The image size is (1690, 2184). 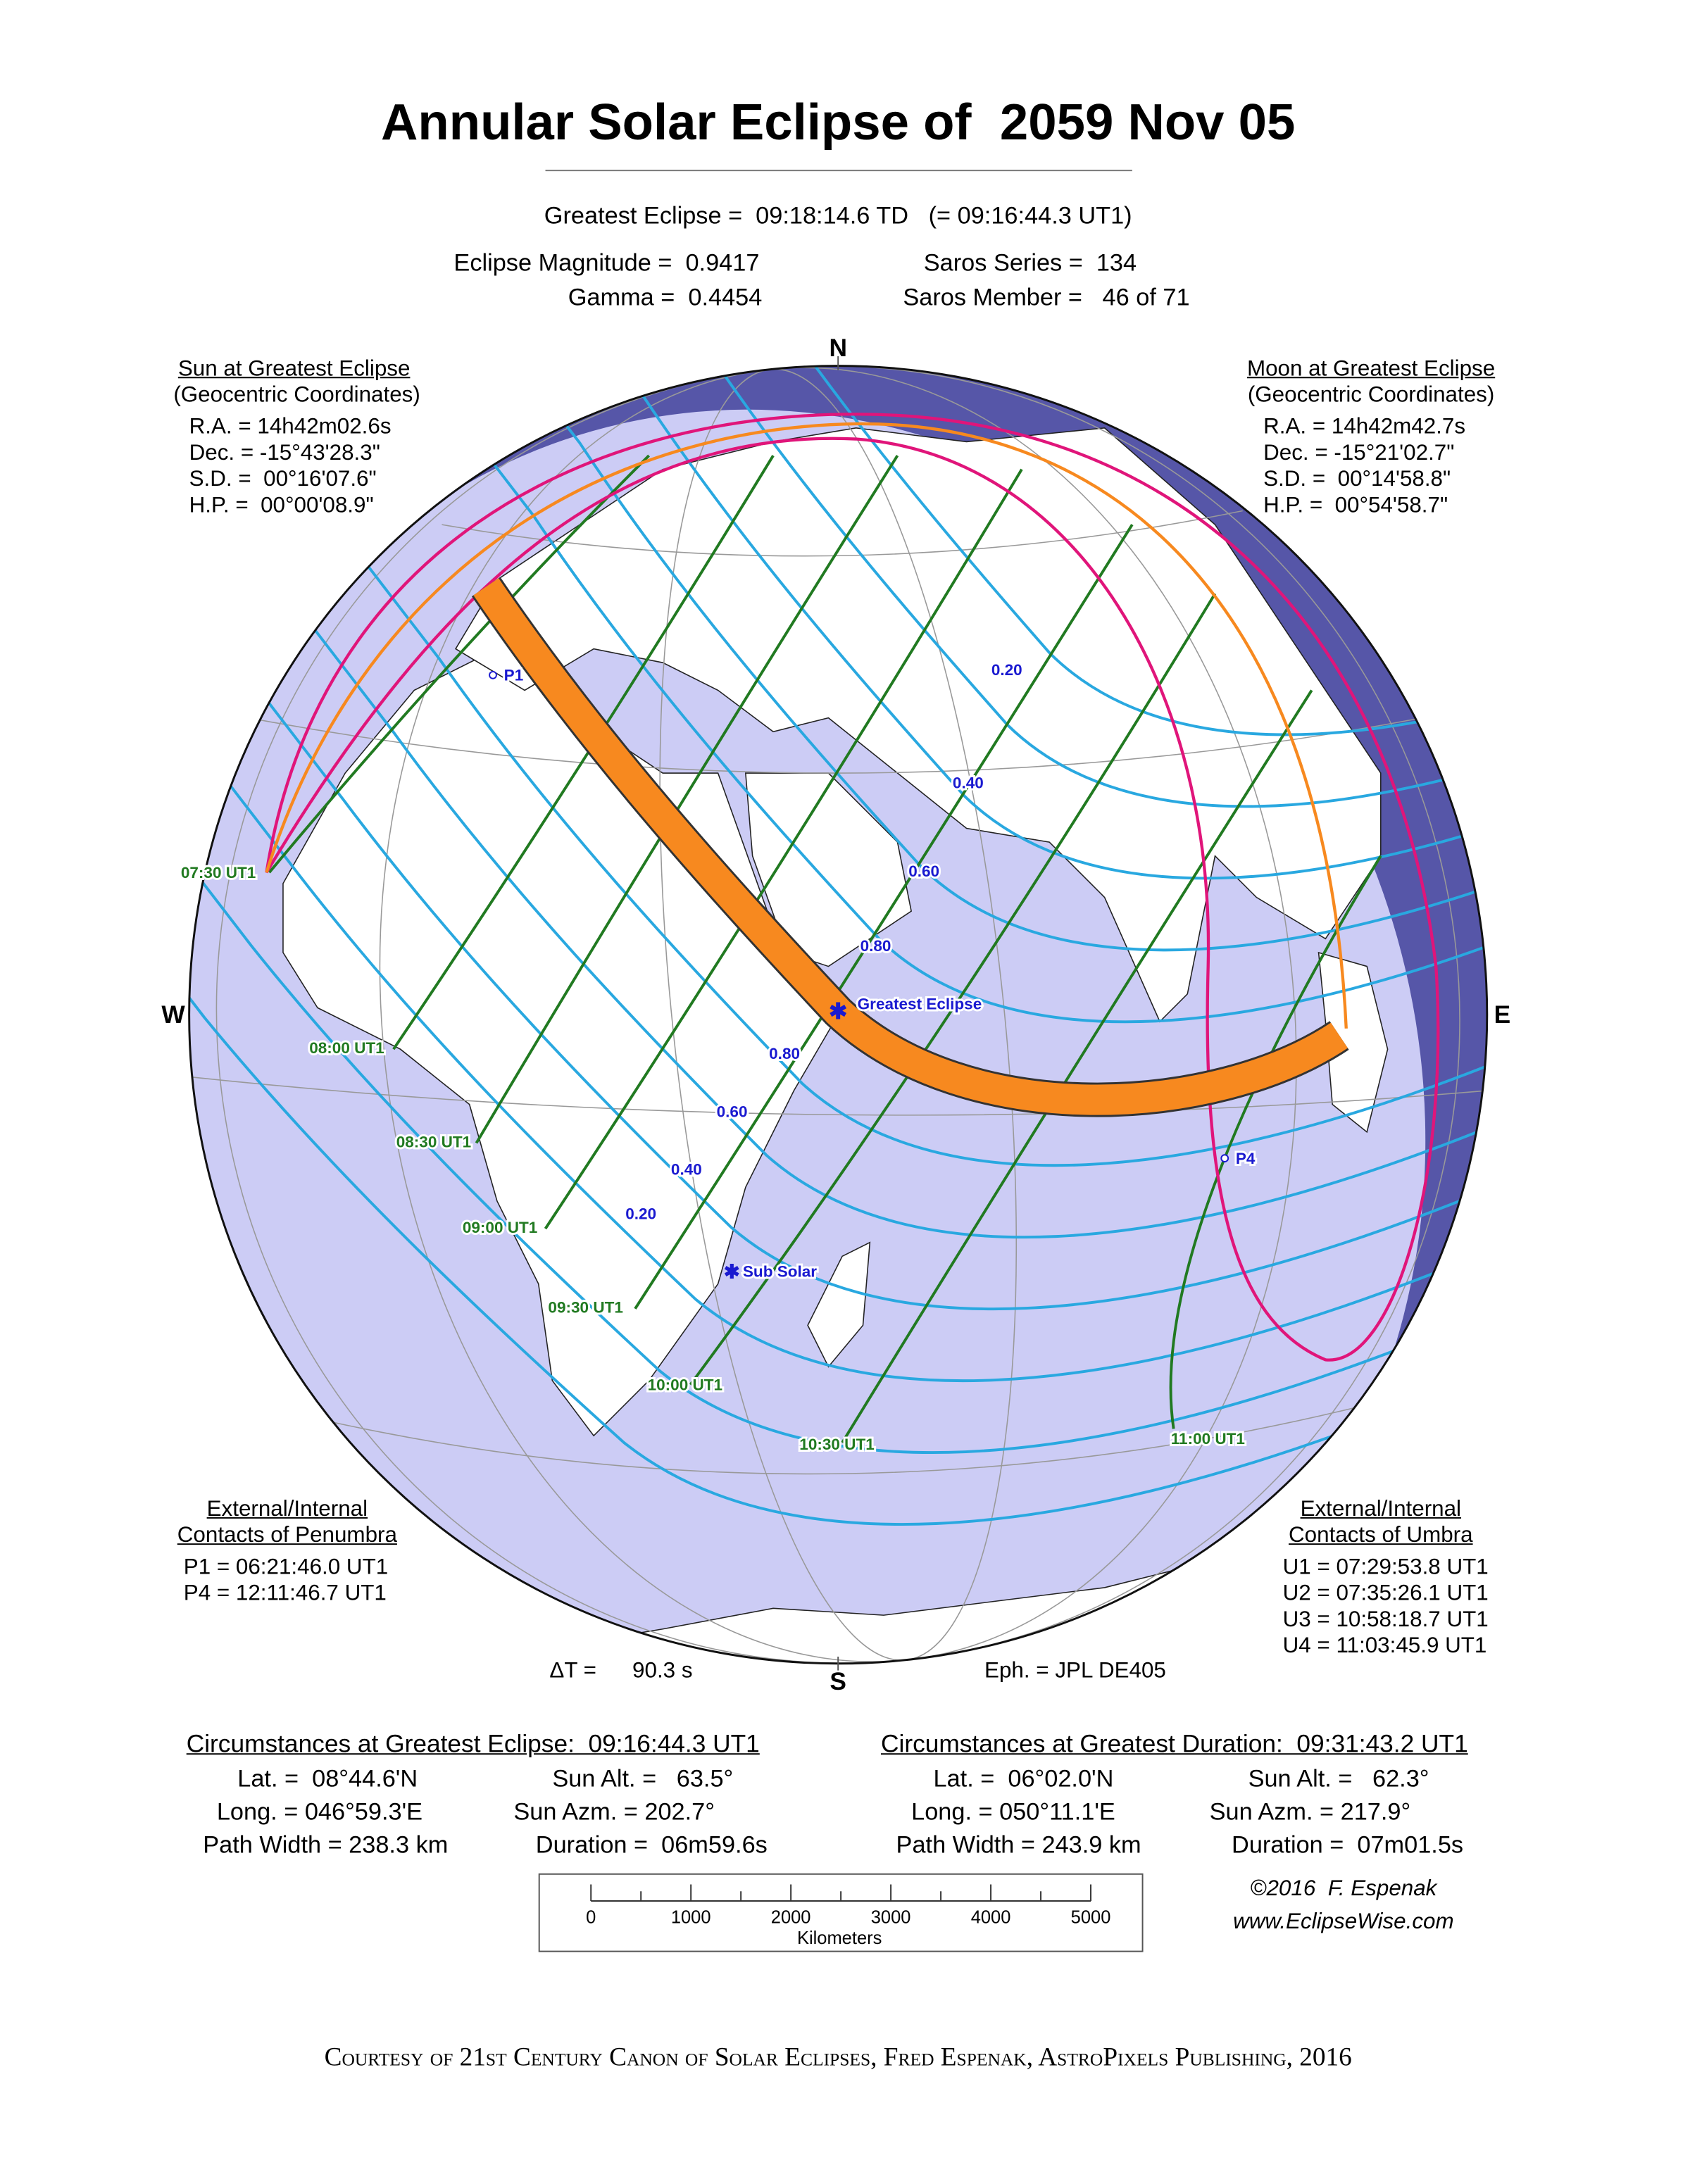 What do you see at coordinates (1310, 1811) in the screenshot?
I see `gd-sun-azm: Sun Azm. = 217.9°` at bounding box center [1310, 1811].